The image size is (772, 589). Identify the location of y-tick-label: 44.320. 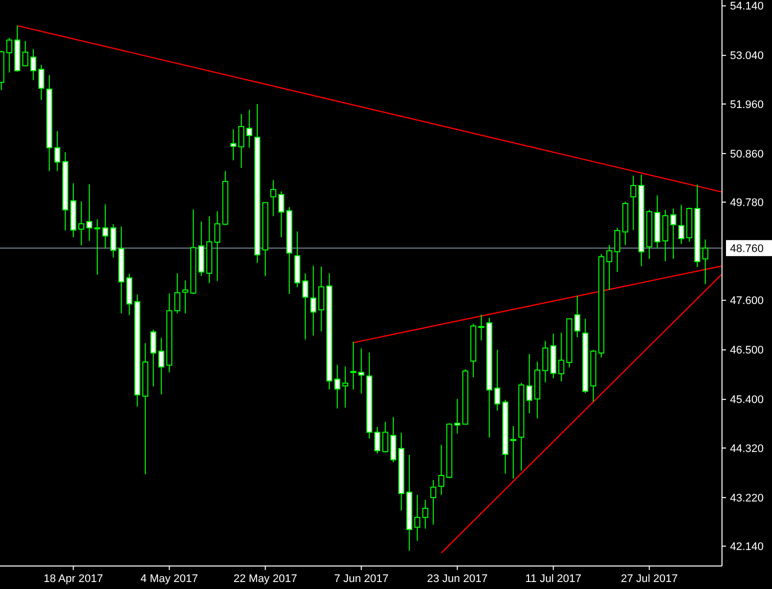
(747, 448).